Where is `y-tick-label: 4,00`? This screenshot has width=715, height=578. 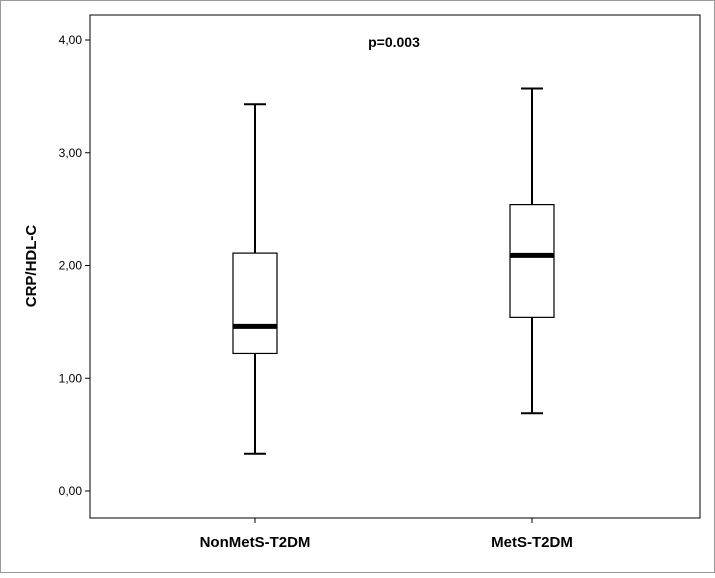
y-tick-label: 4,00 is located at coordinates (71, 40).